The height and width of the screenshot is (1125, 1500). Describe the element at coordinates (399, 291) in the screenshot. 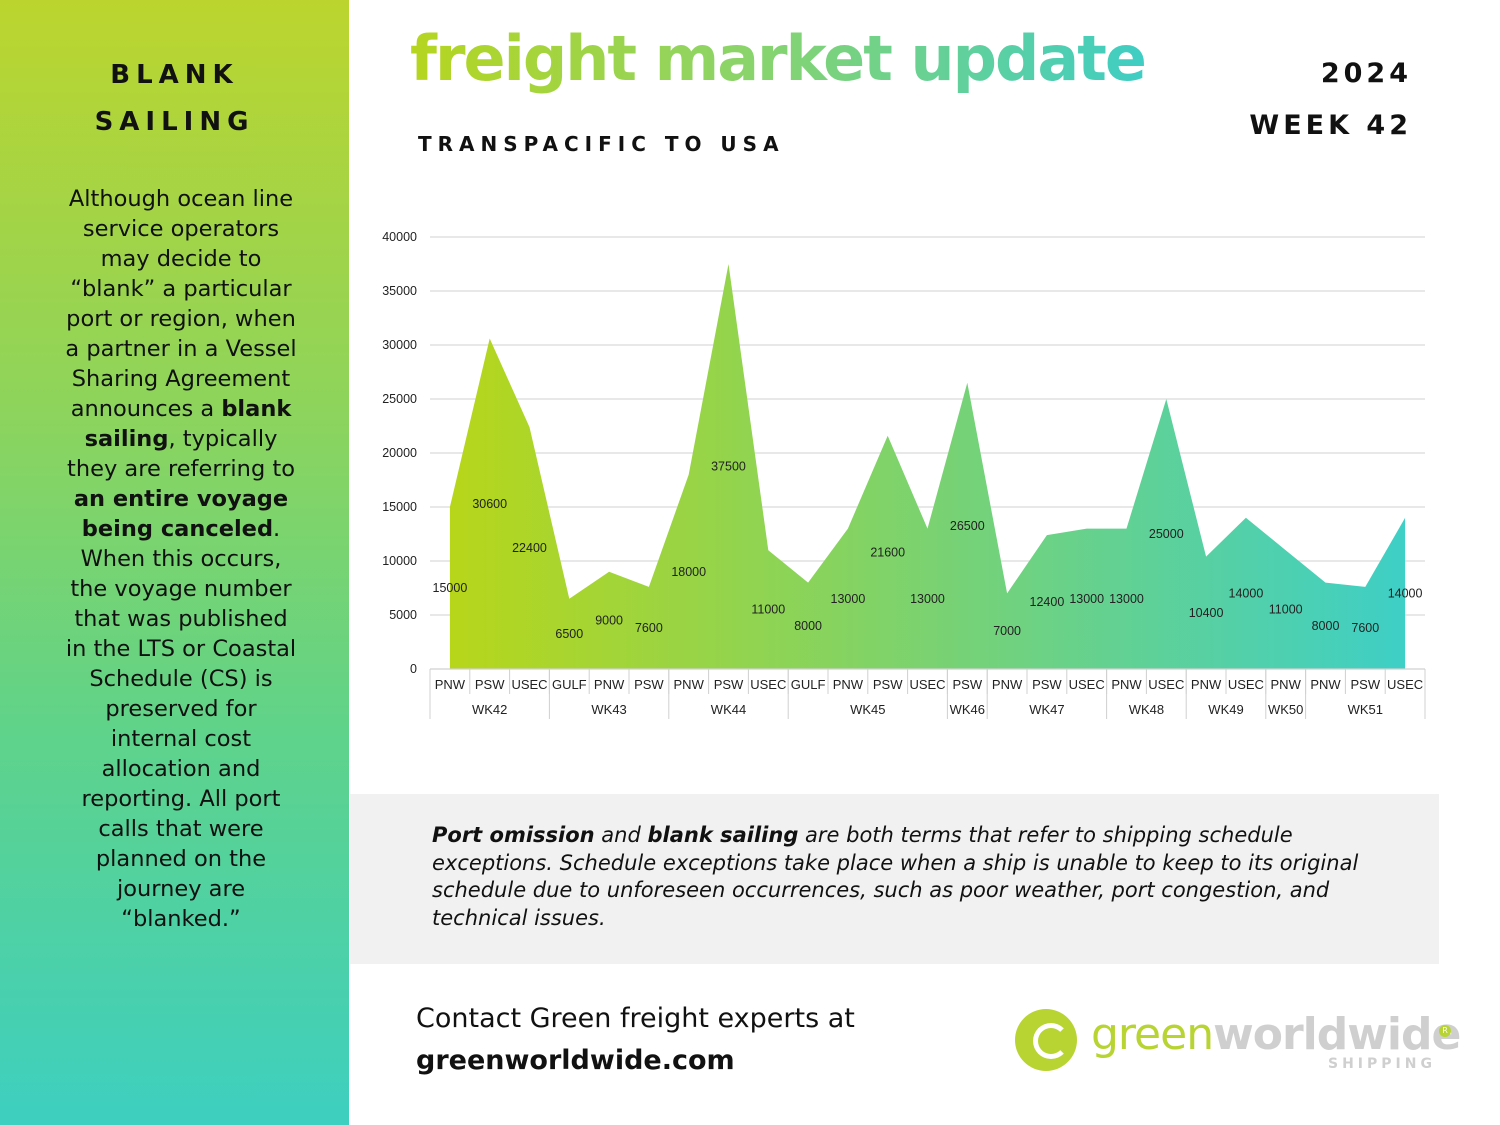

I see `y-tick-label: 35000` at that location.